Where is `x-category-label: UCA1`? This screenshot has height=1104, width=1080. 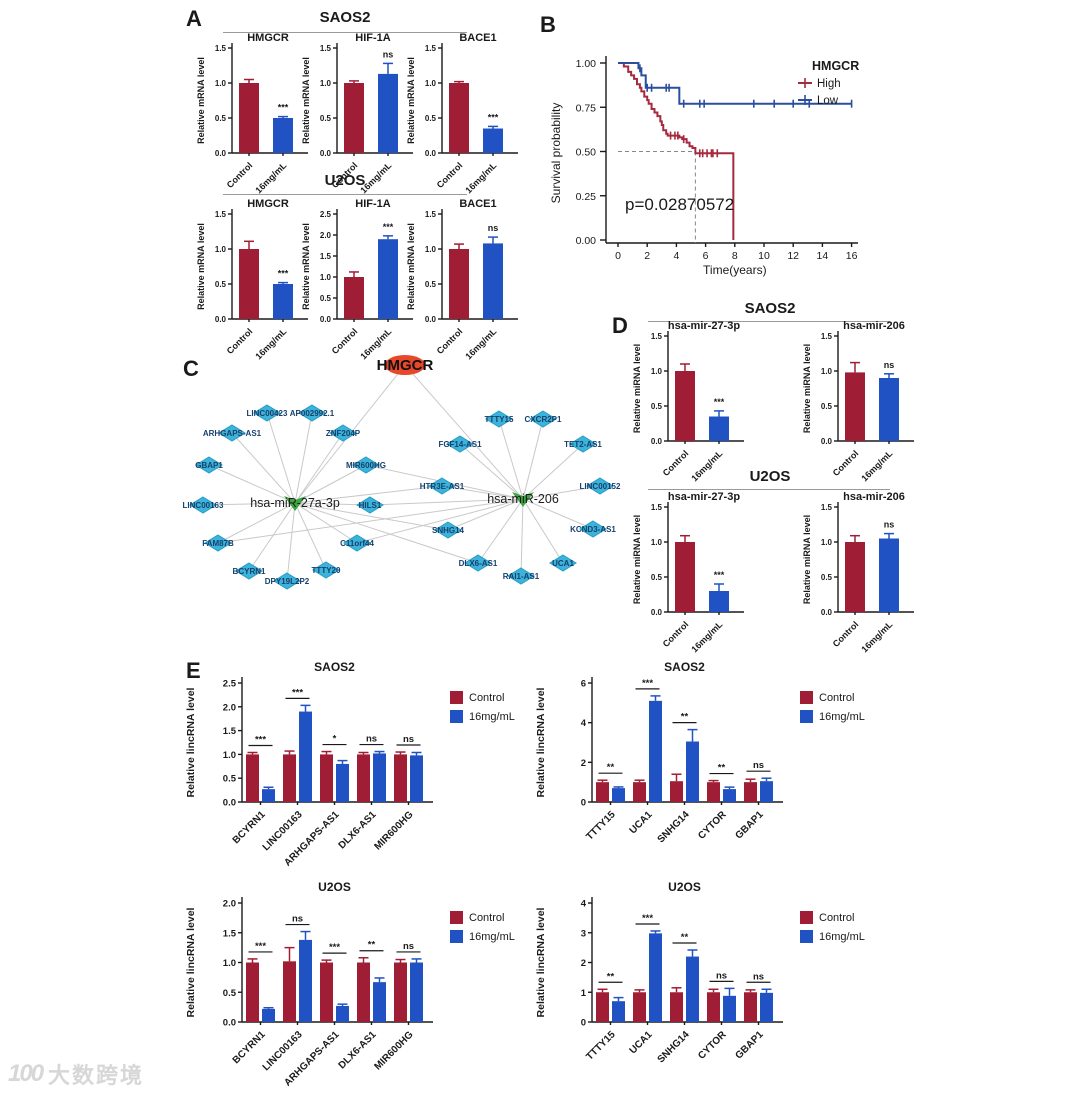
x-category-label: UCA1 is located at coordinates (641, 822).